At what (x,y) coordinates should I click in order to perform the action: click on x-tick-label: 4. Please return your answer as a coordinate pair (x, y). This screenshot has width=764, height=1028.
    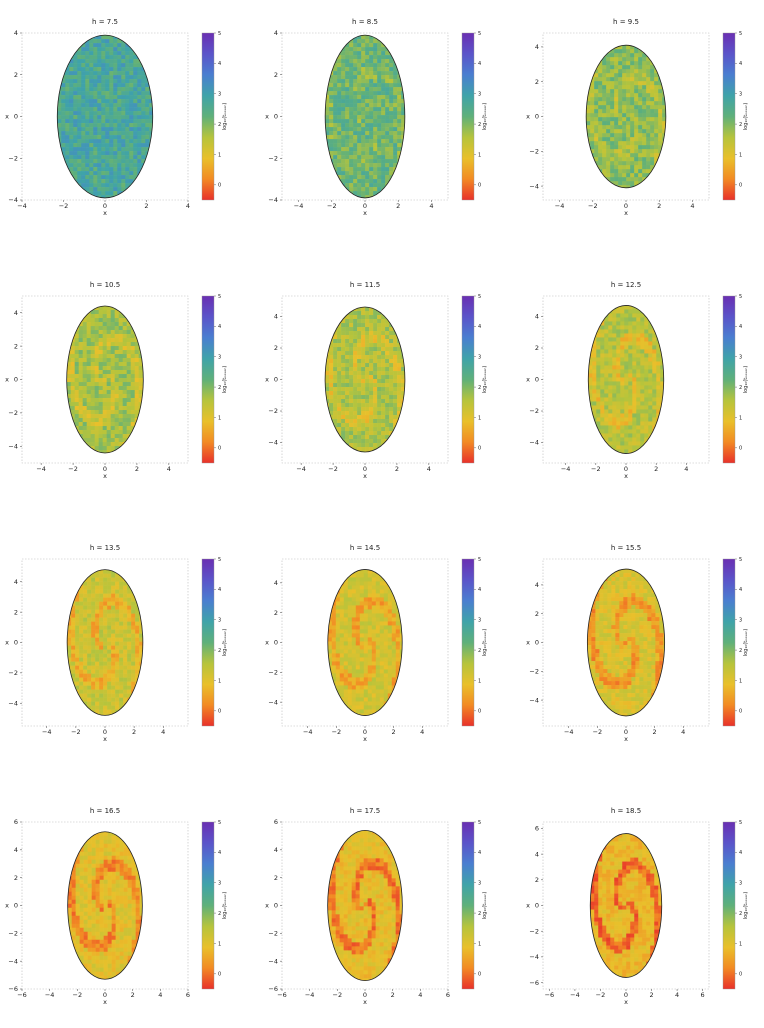
    Looking at the image, I should click on (188, 206).